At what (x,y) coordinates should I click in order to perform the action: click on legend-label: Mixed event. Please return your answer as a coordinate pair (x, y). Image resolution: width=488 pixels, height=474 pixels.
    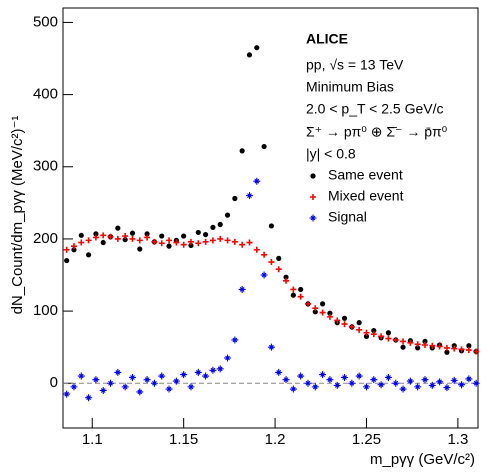
    Looking at the image, I should click on (366, 196).